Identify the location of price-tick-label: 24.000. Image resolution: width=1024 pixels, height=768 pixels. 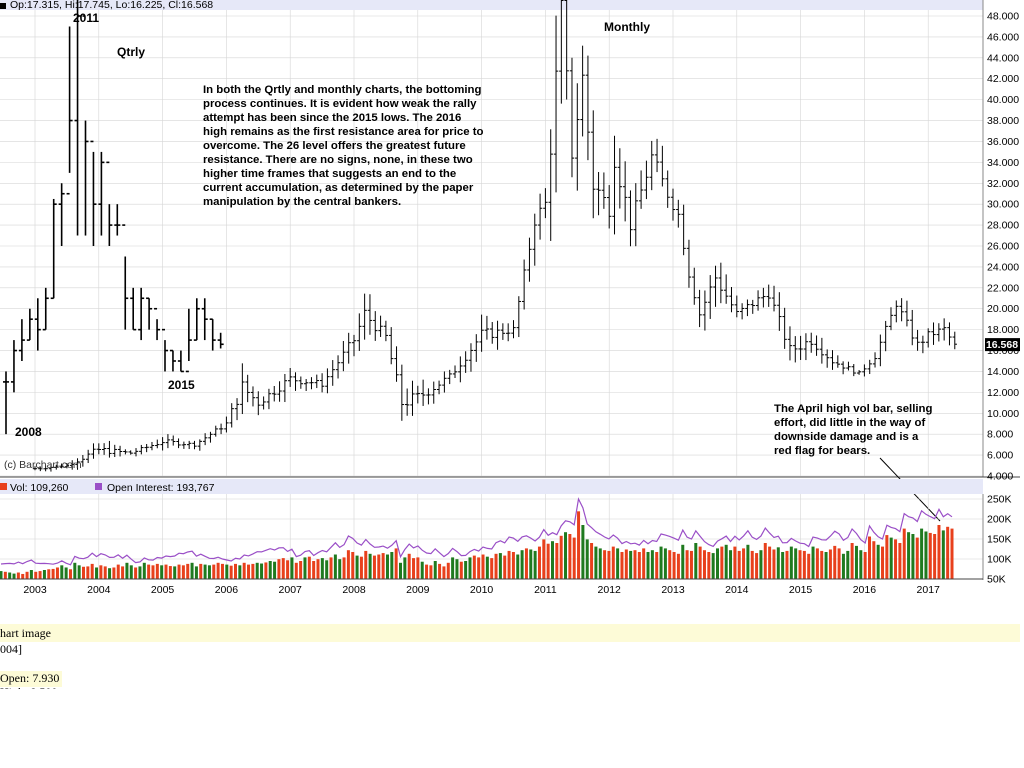
(1003, 267).